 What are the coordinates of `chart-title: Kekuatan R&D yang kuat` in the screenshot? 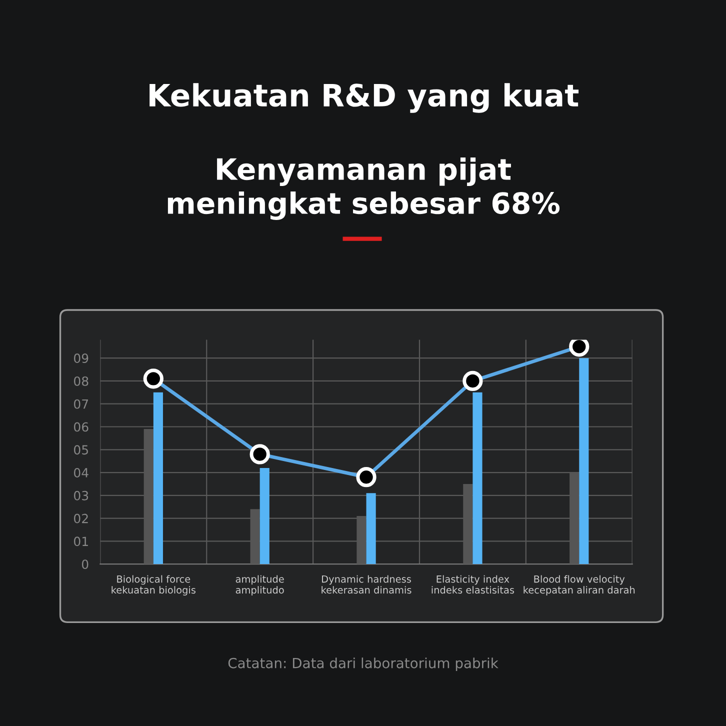 It's located at (364, 98).